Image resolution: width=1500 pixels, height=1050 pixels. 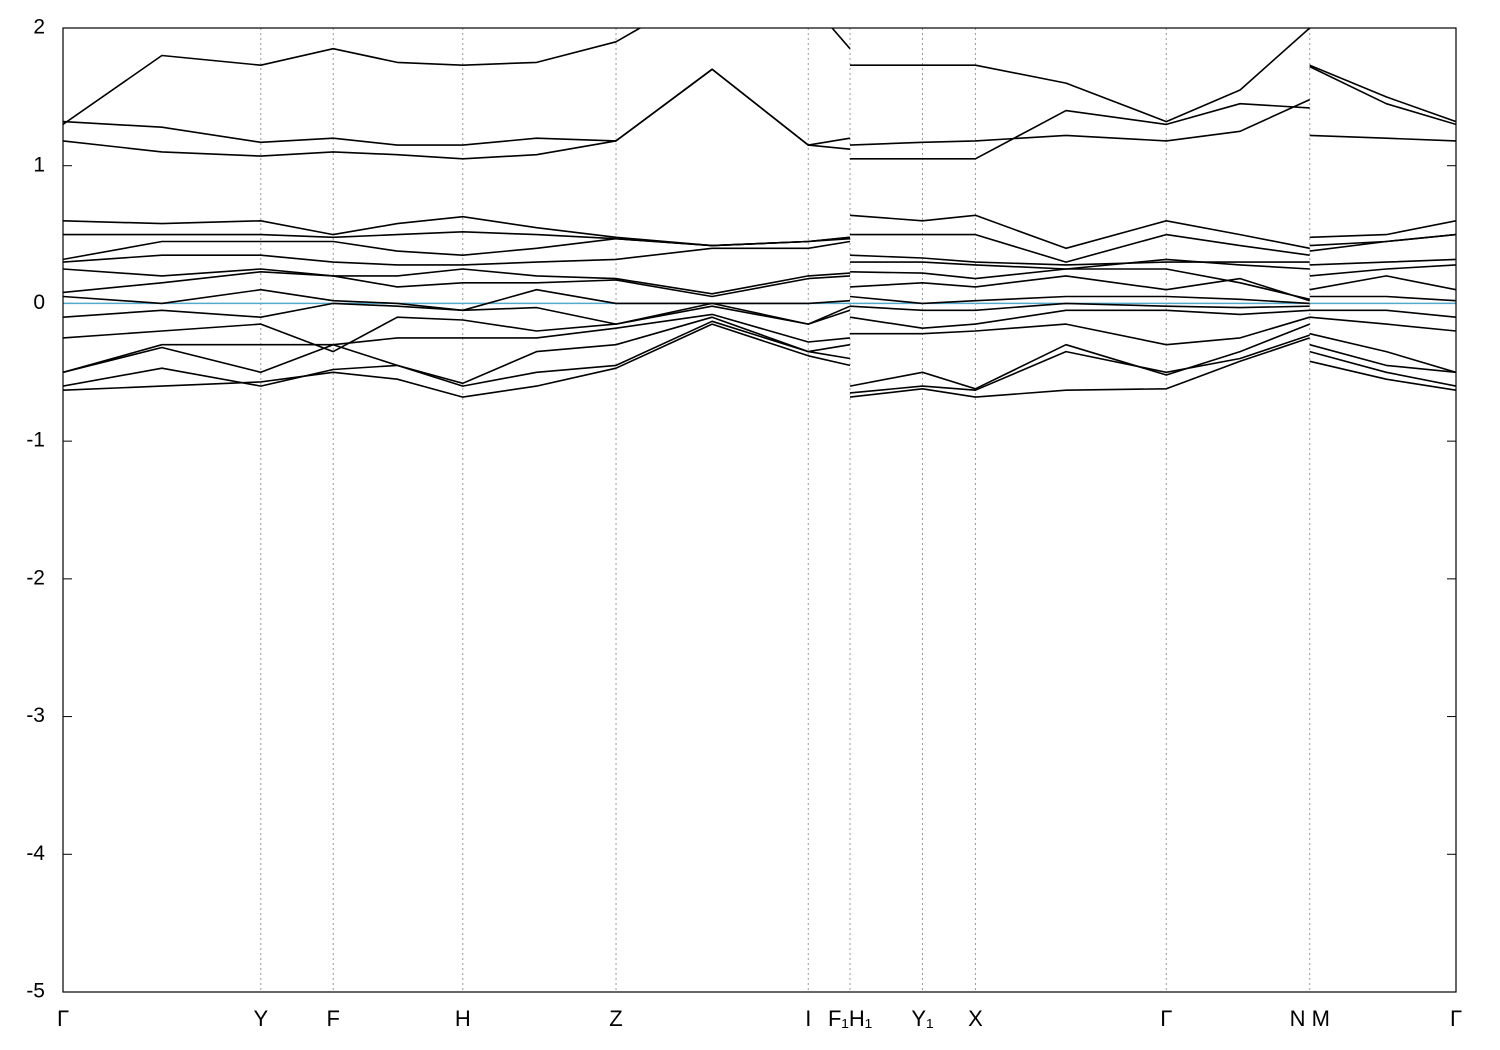 What do you see at coordinates (35, 440) in the screenshot?
I see `y-tick-label: -1` at bounding box center [35, 440].